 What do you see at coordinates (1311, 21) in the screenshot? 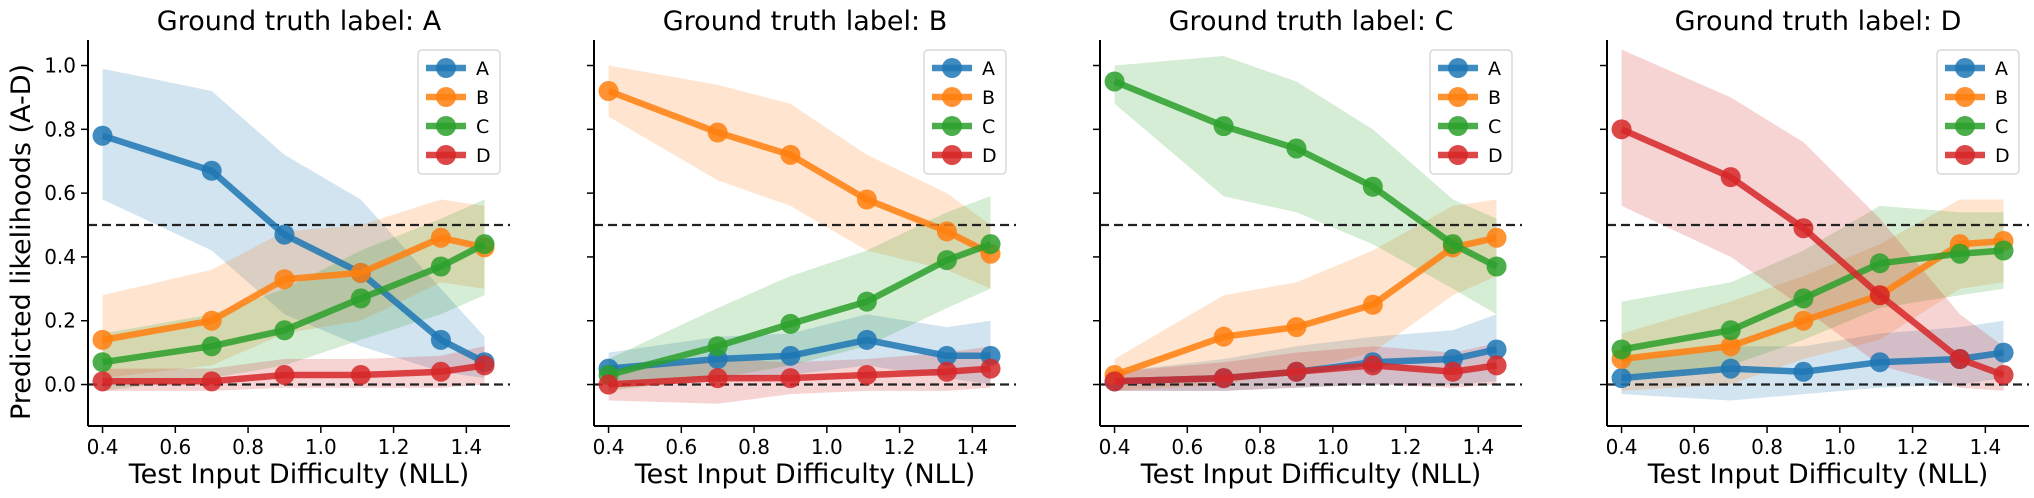
I see `panel-title: Ground truth label: C` at bounding box center [1311, 21].